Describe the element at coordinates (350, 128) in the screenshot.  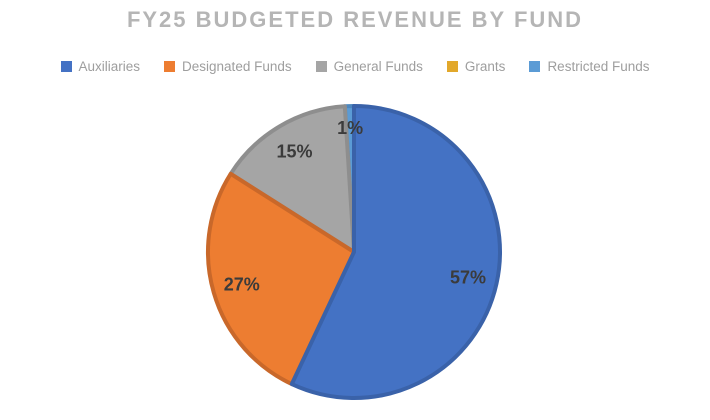
I see `pie-data-label-restricted-funds: 1%` at that location.